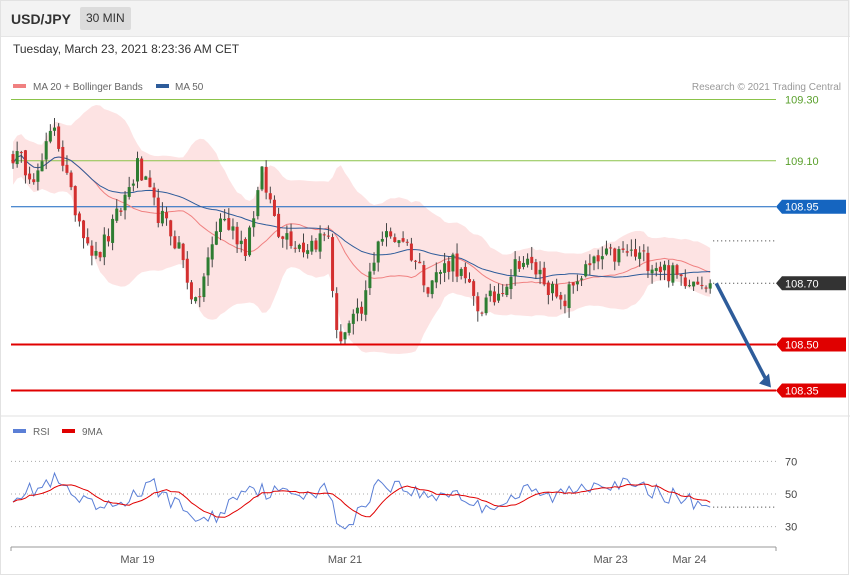  I want to click on pivot-label: 108.95, so click(802, 208).